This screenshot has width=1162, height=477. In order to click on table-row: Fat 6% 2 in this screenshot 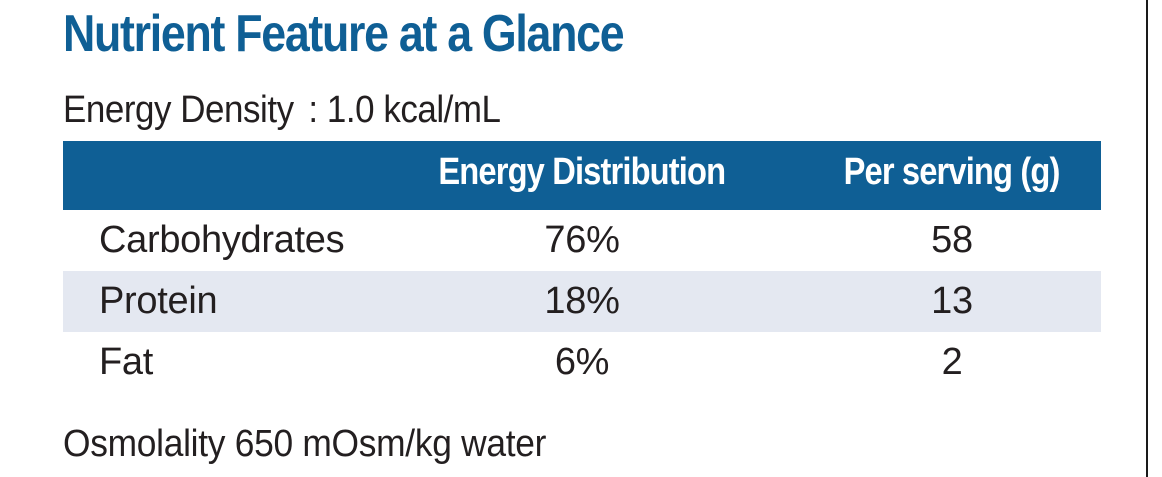, I will do `click(582, 362)`.